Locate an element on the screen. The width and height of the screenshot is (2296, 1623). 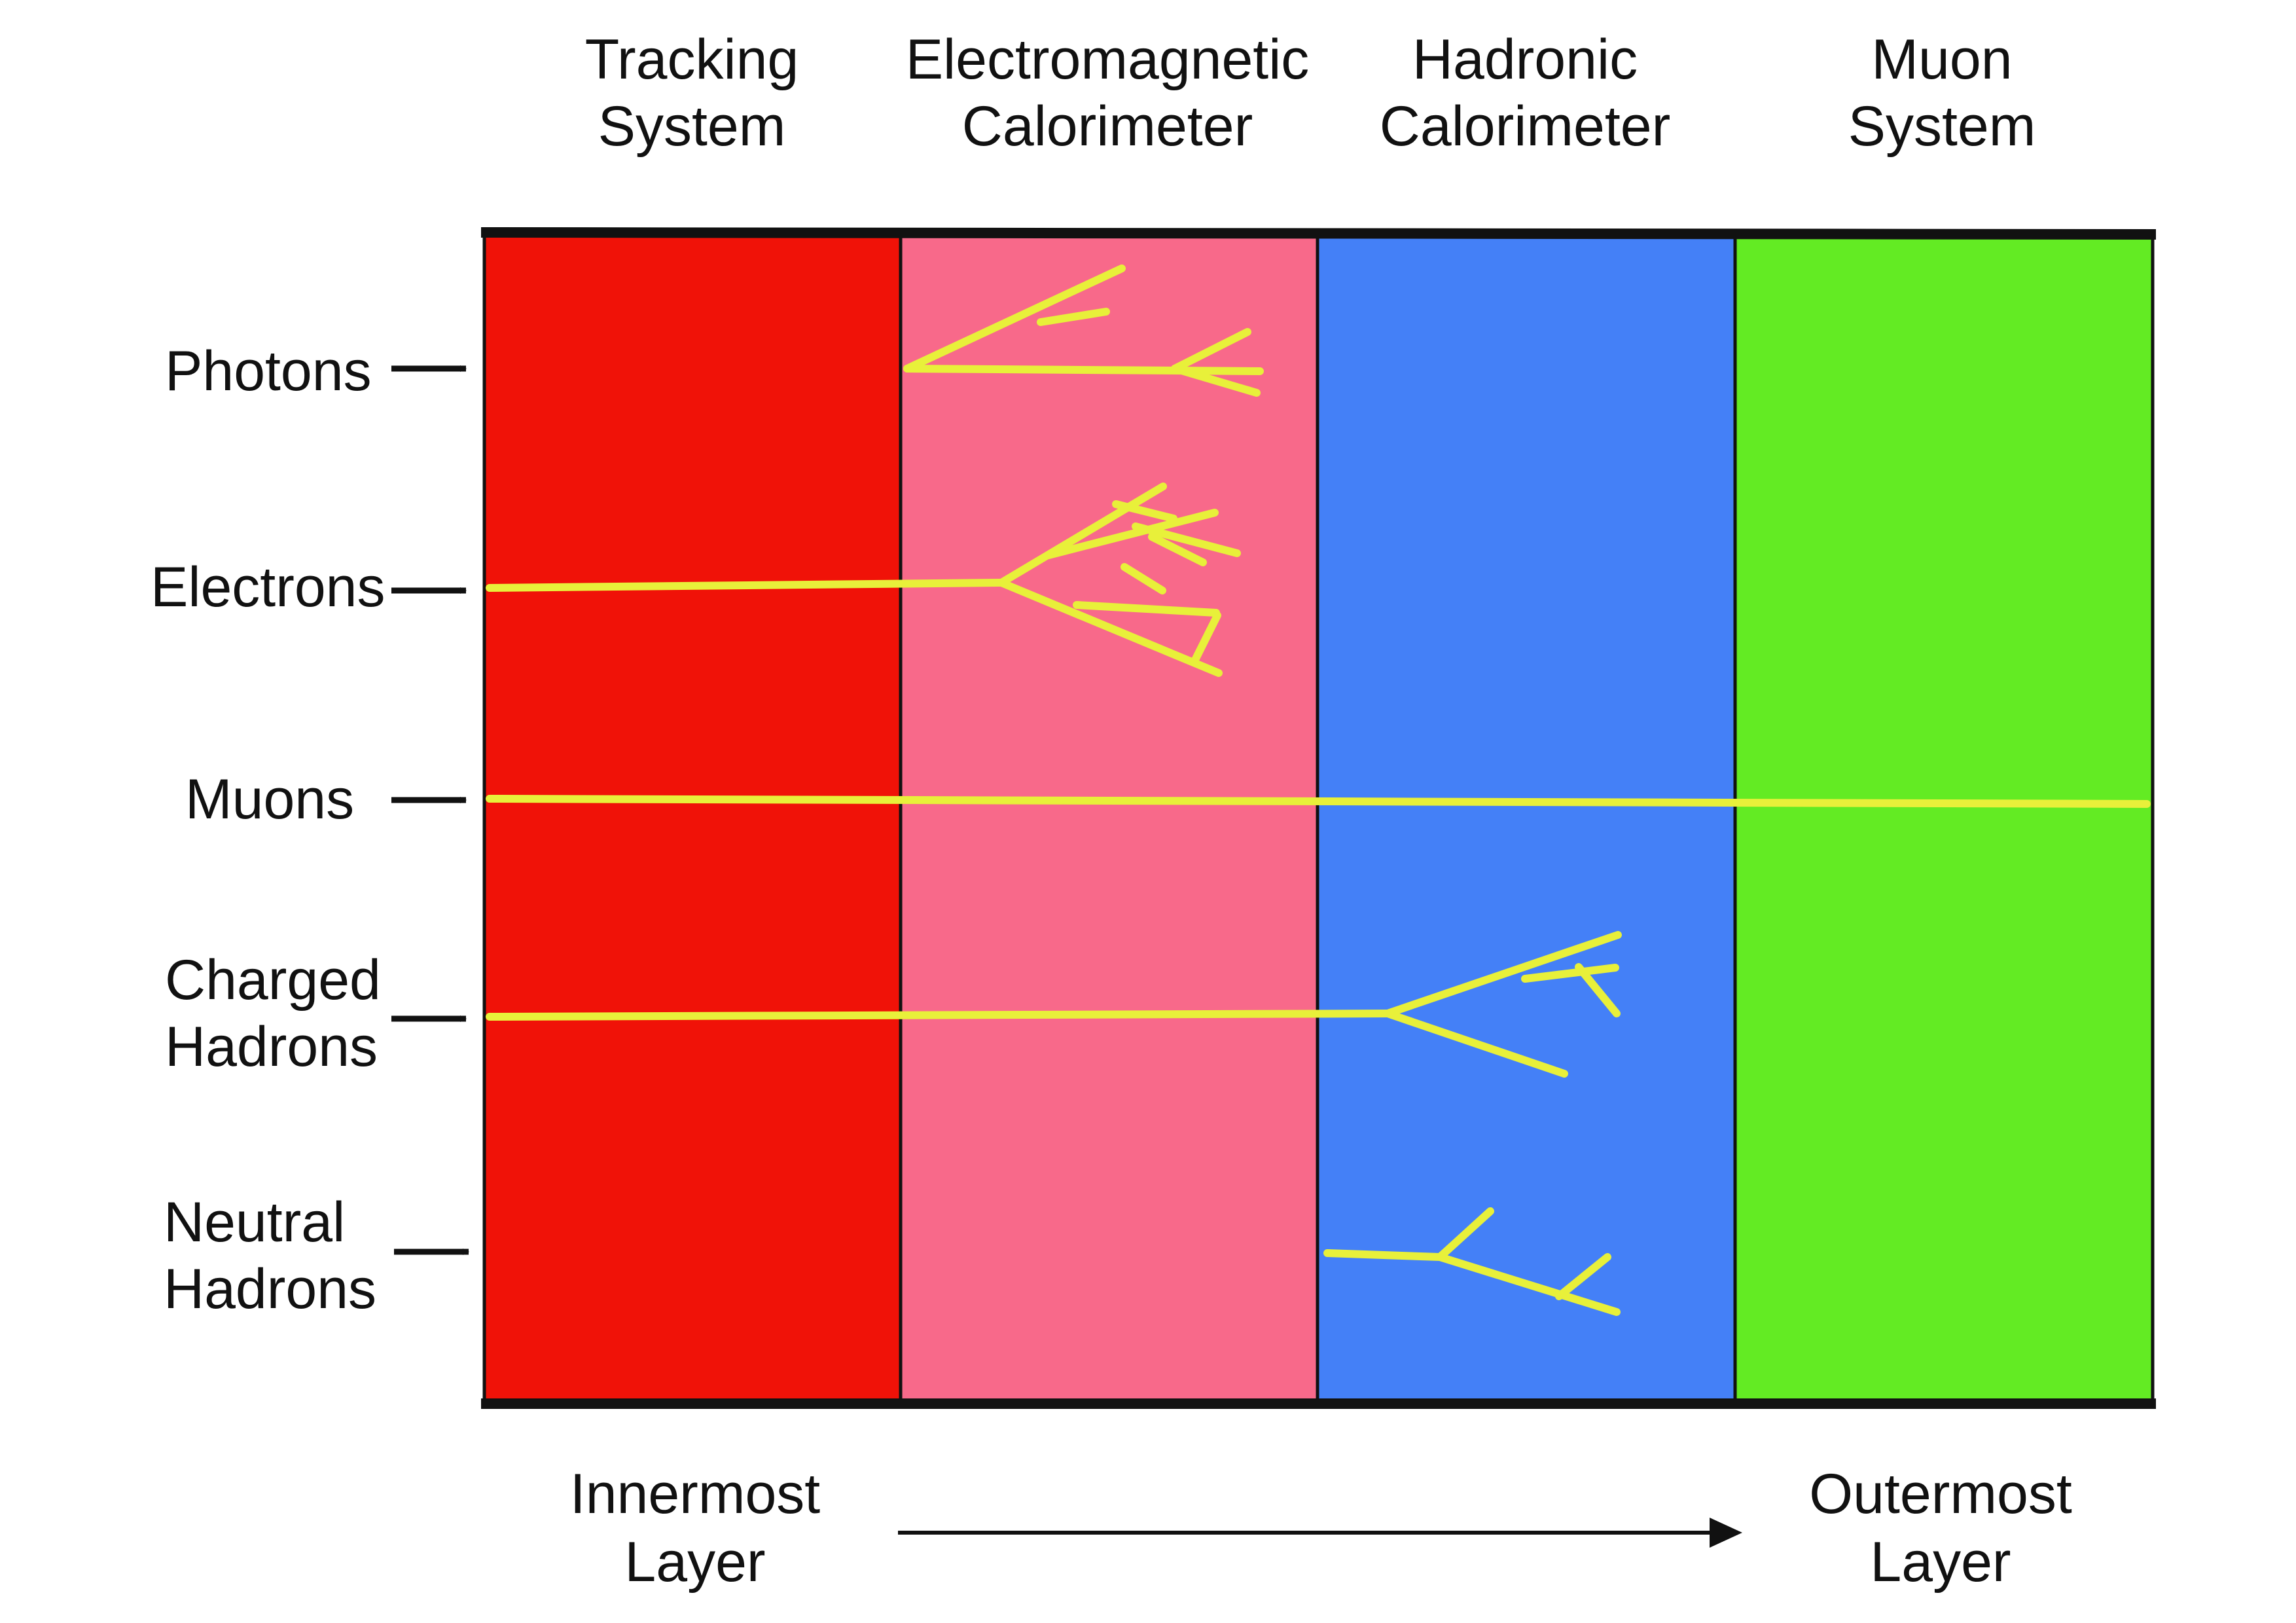
layer-title-line1: Electromagnetic is located at coordinates (1107, 59).